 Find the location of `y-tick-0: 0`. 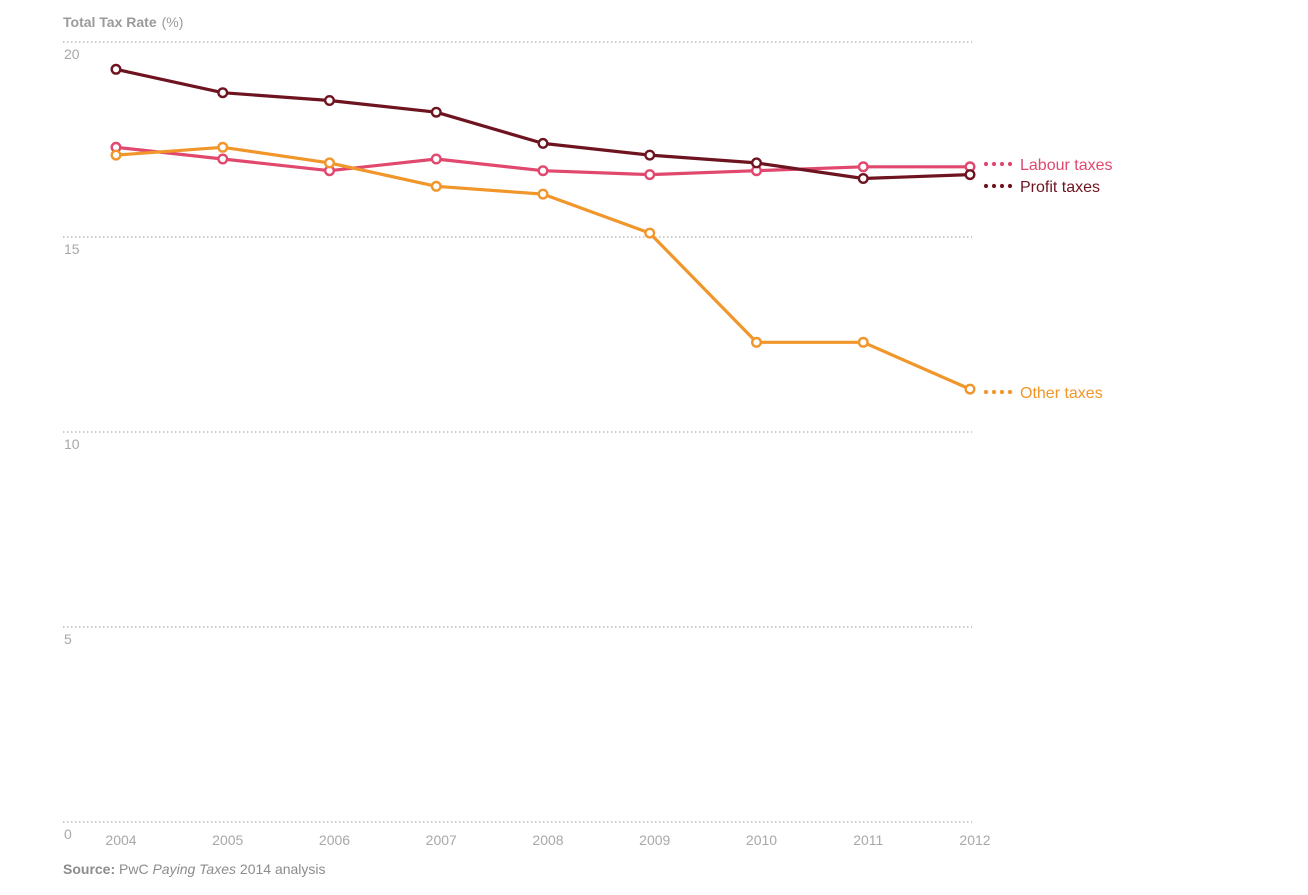

y-tick-0: 0 is located at coordinates (68, 834).